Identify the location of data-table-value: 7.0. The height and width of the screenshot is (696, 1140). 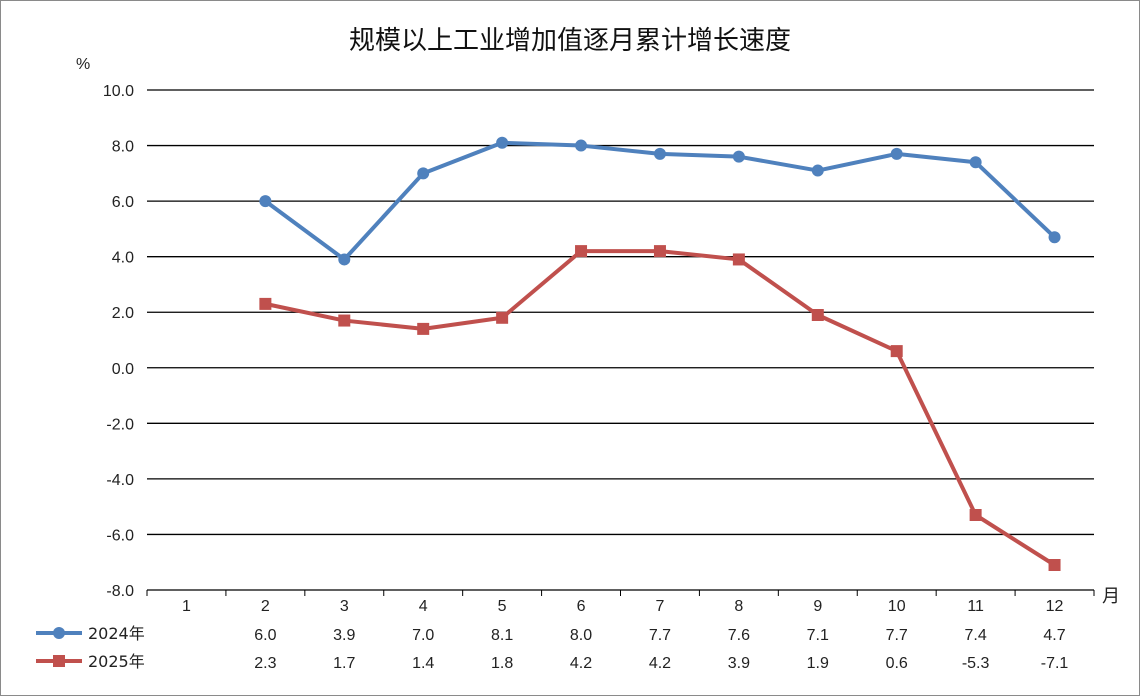
(423, 635).